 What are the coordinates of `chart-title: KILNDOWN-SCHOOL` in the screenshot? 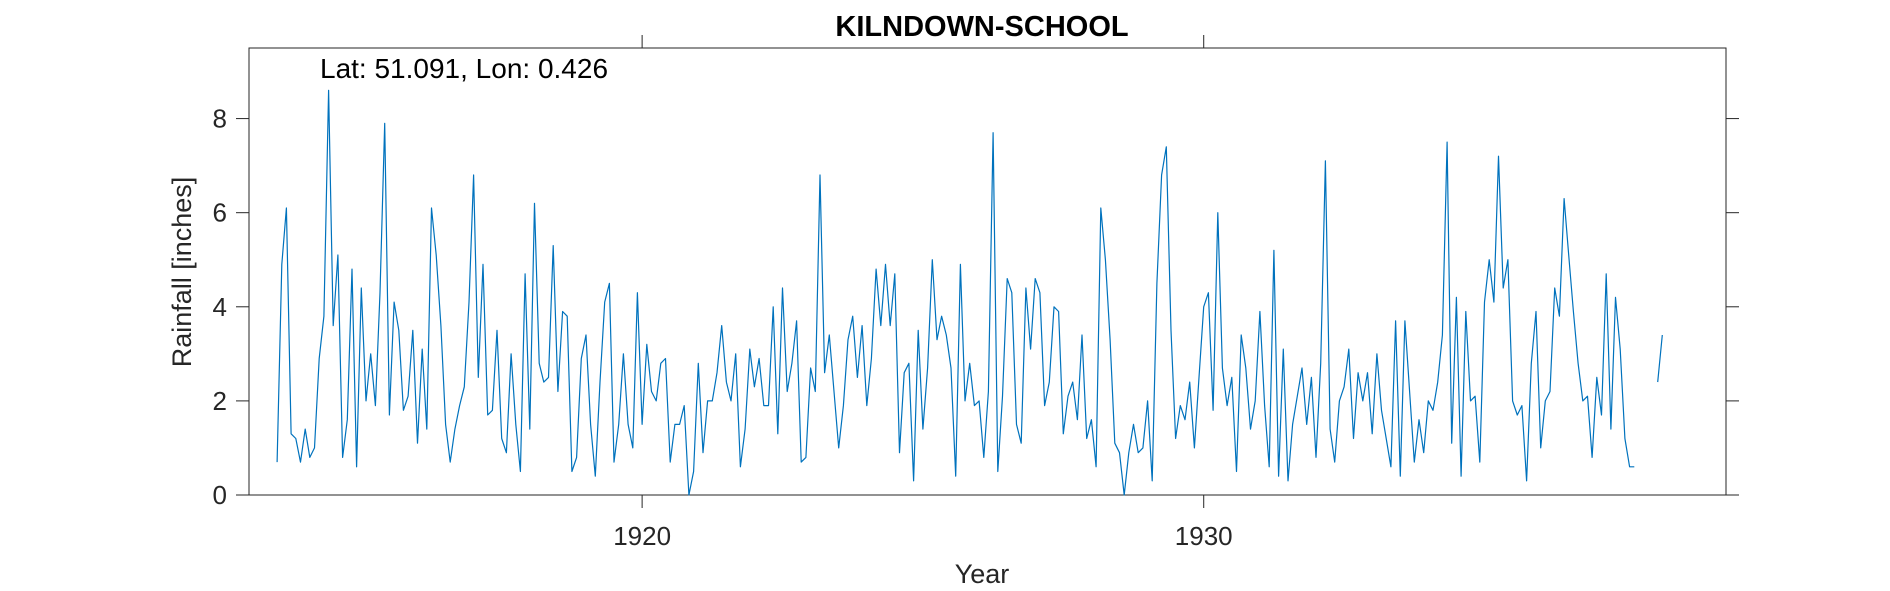 It's located at (981, 27).